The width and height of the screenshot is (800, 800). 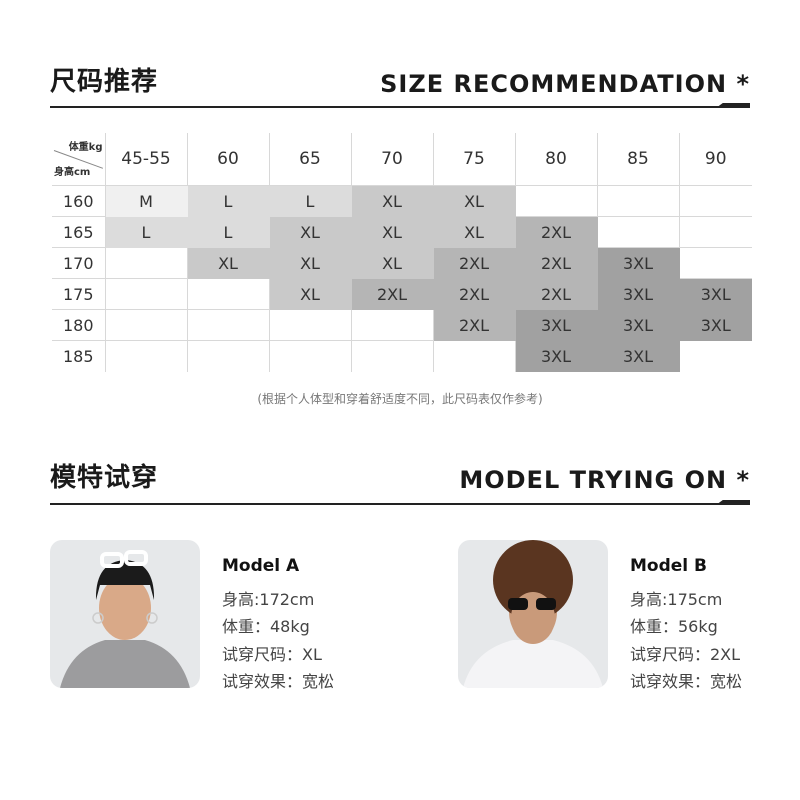 What do you see at coordinates (79, 159) in the screenshot?
I see `corner-cell: 体重kg 身高cm` at bounding box center [79, 159].